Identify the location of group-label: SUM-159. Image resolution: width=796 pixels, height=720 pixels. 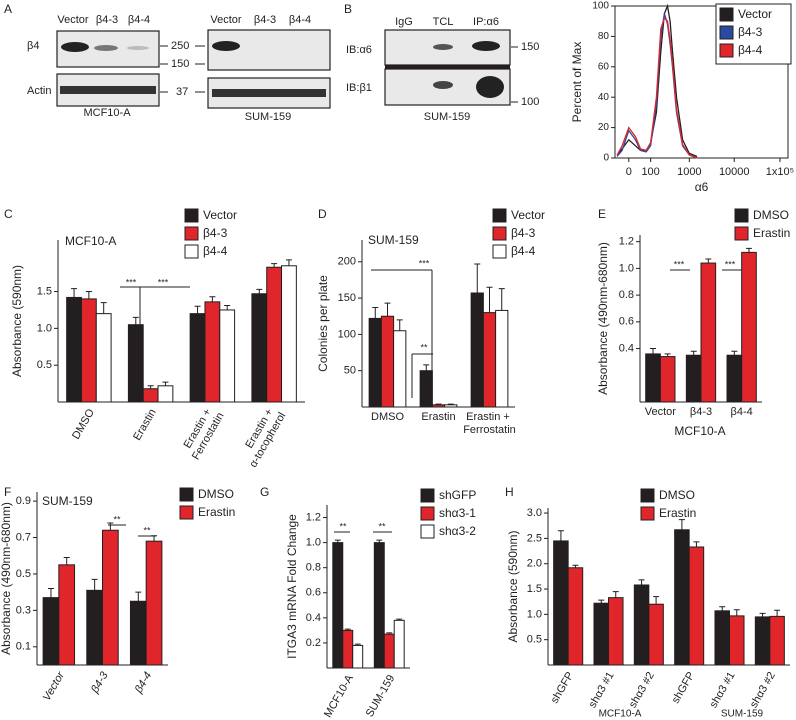
(742, 714).